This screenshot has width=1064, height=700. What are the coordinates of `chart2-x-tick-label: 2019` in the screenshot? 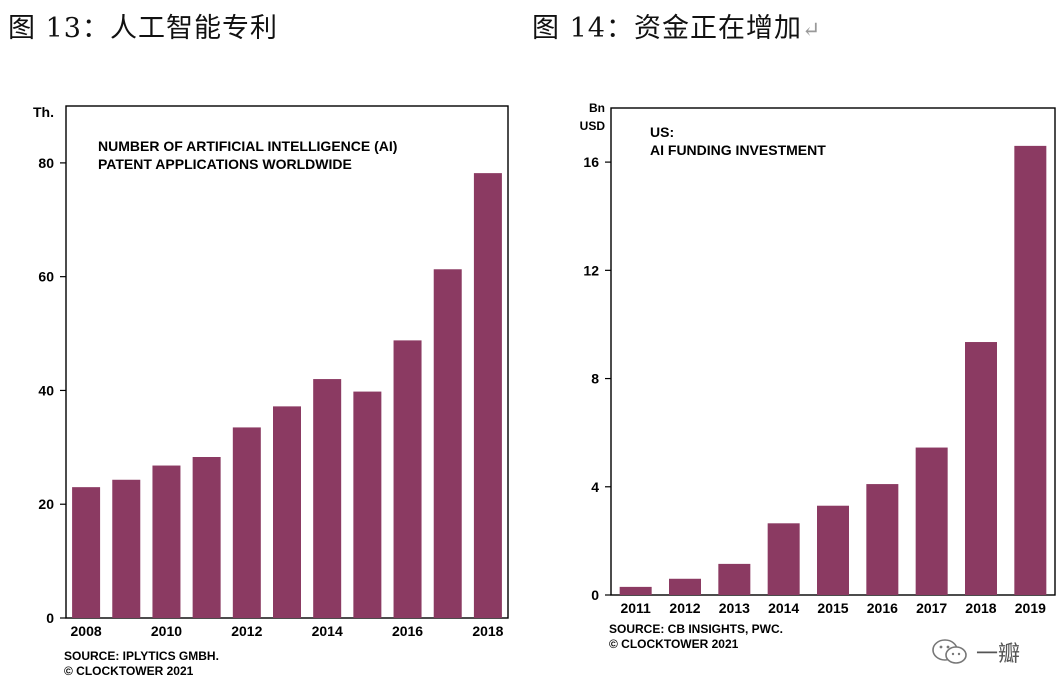 It's located at (1030, 608).